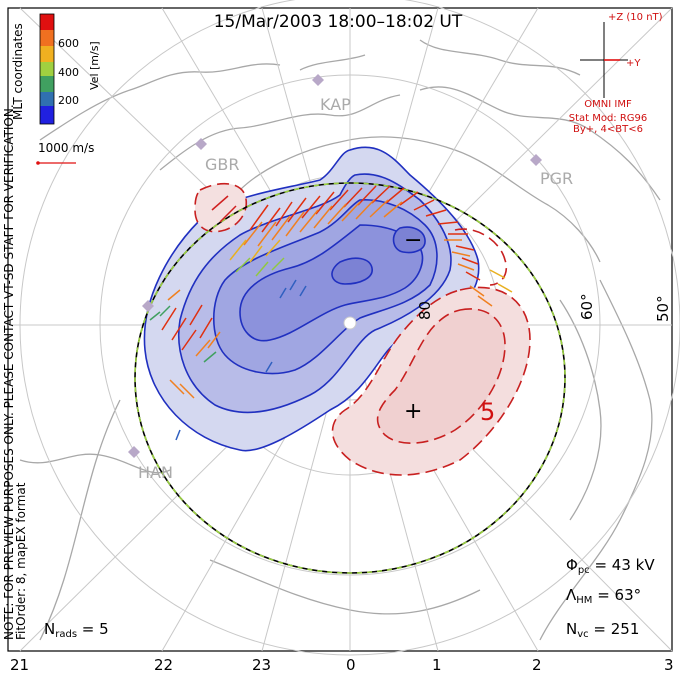  Describe the element at coordinates (413, 411) in the screenshot. I see `contour-label-max: +` at that location.